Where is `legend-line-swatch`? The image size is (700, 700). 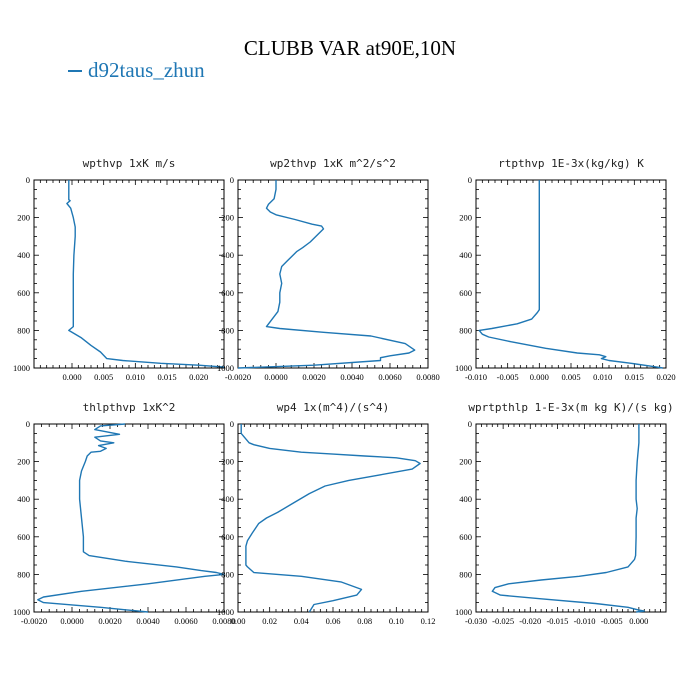 legend-line-swatch is located at coordinates (75, 71).